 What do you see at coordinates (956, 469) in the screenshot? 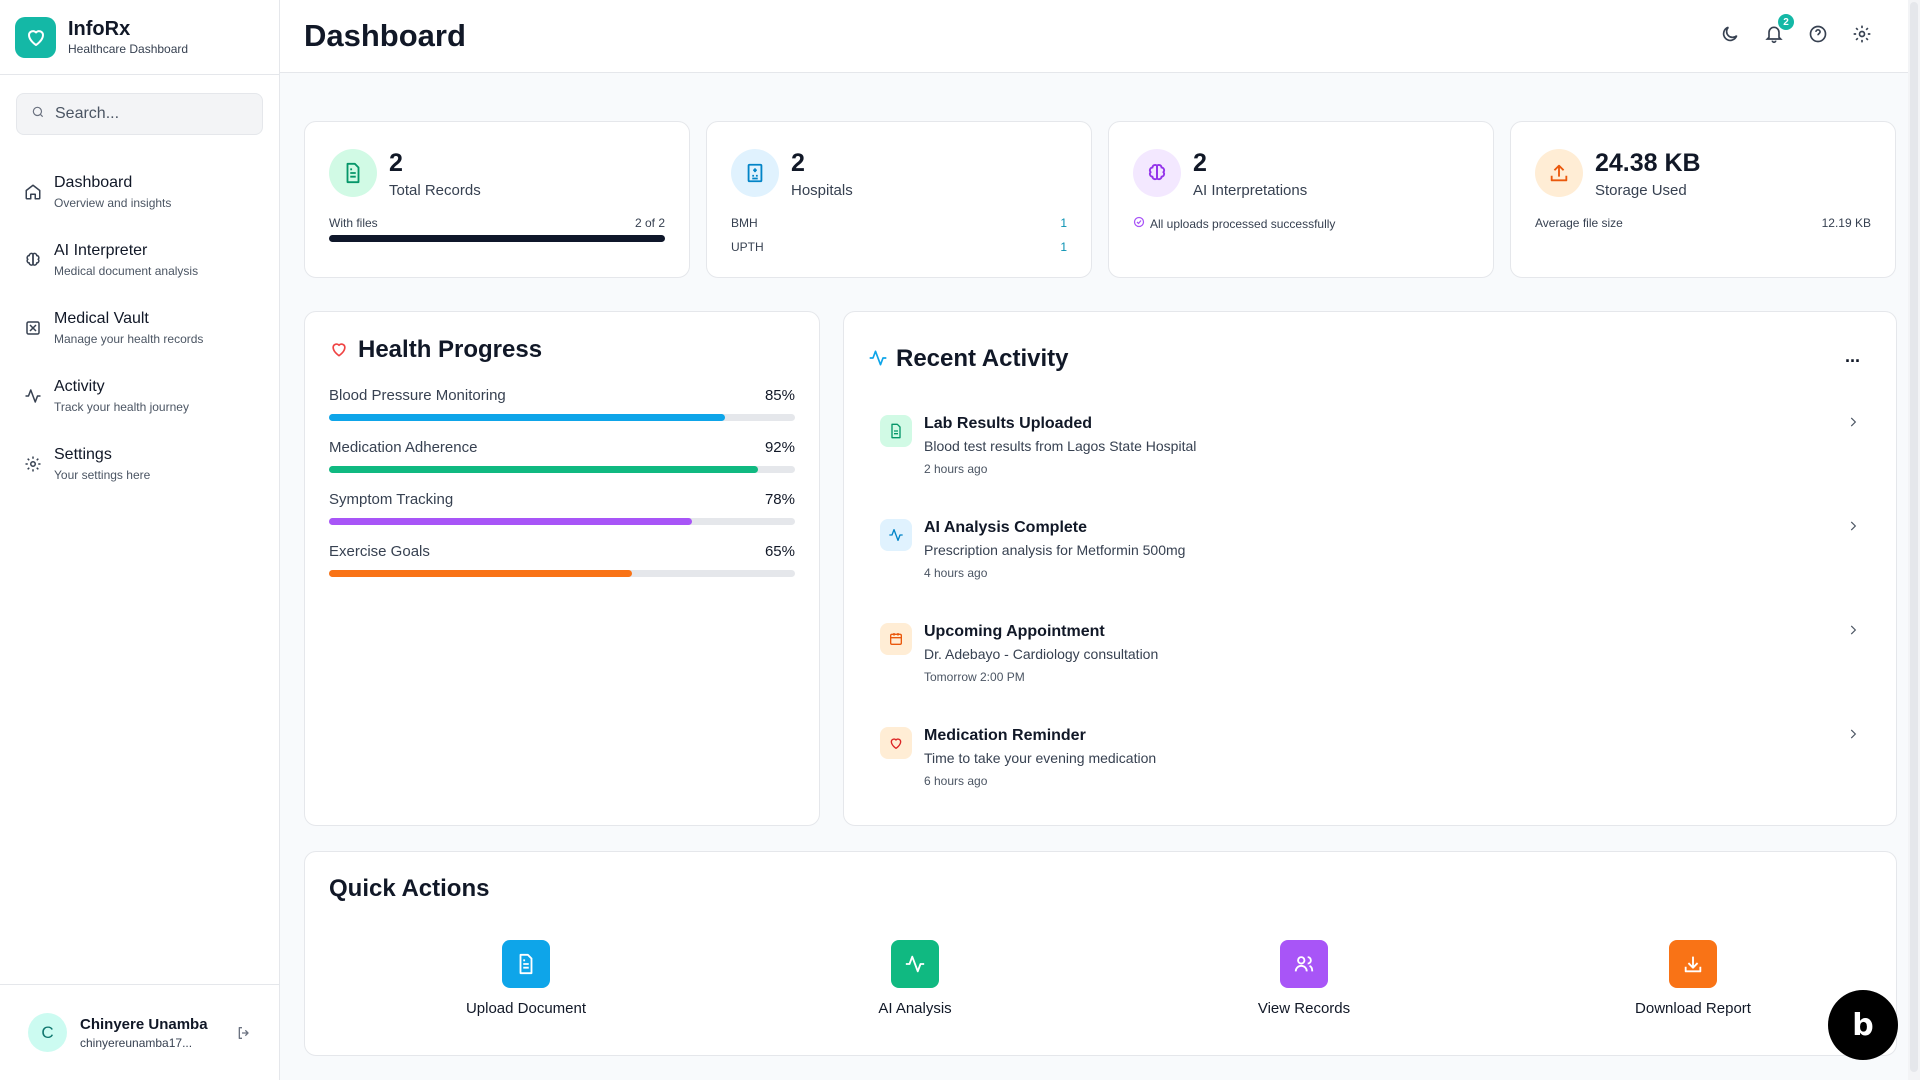
I see `activity-time: 2 hours ago` at bounding box center [956, 469].